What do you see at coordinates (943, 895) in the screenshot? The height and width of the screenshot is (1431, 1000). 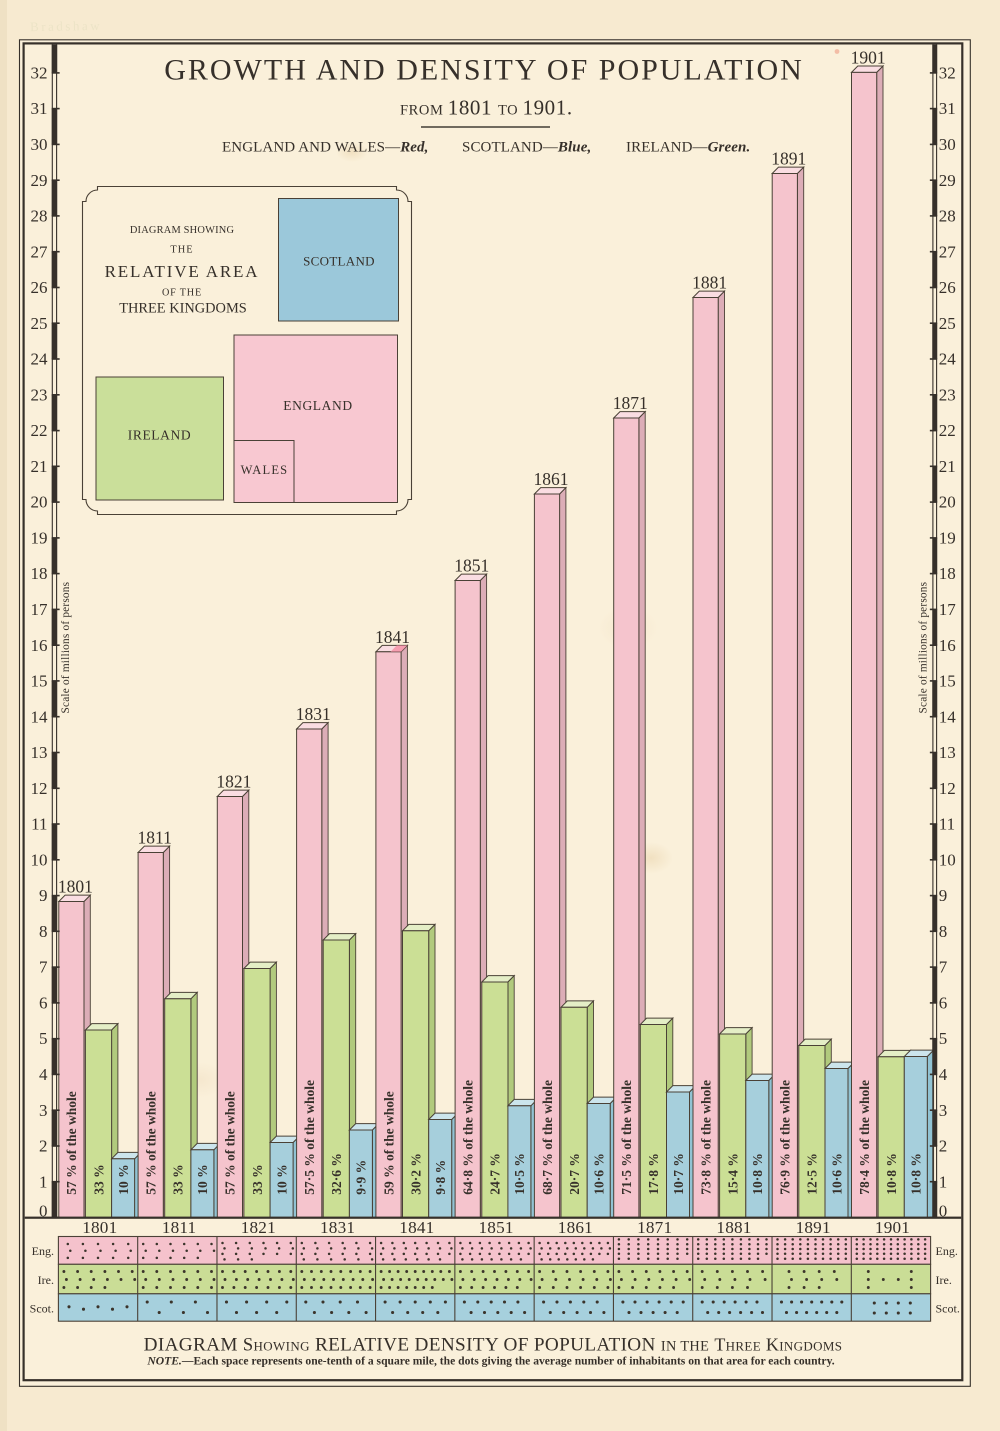 I see `svg-text: 9` at bounding box center [943, 895].